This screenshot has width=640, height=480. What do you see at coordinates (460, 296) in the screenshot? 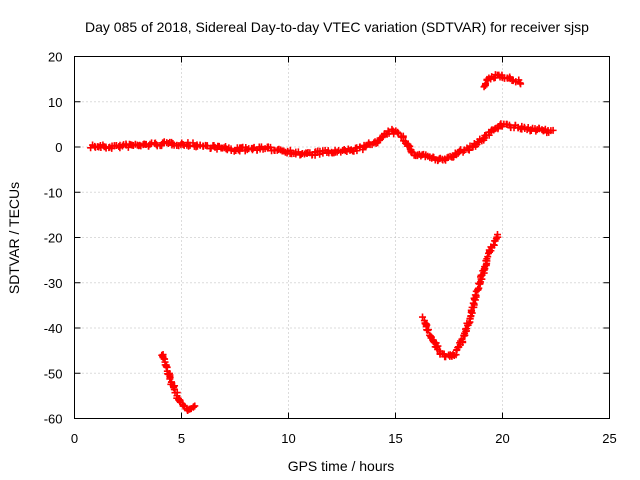
I see `series-sdtvar-lower-right` at bounding box center [460, 296].